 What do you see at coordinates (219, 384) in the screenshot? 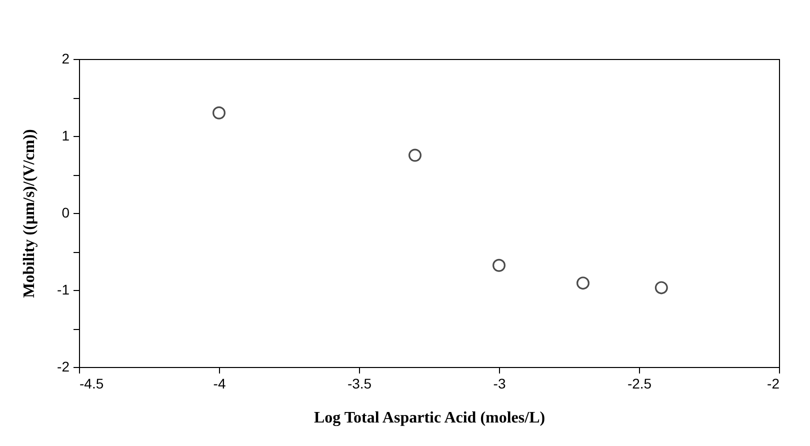
I see `x-tick-label: -4` at bounding box center [219, 384].